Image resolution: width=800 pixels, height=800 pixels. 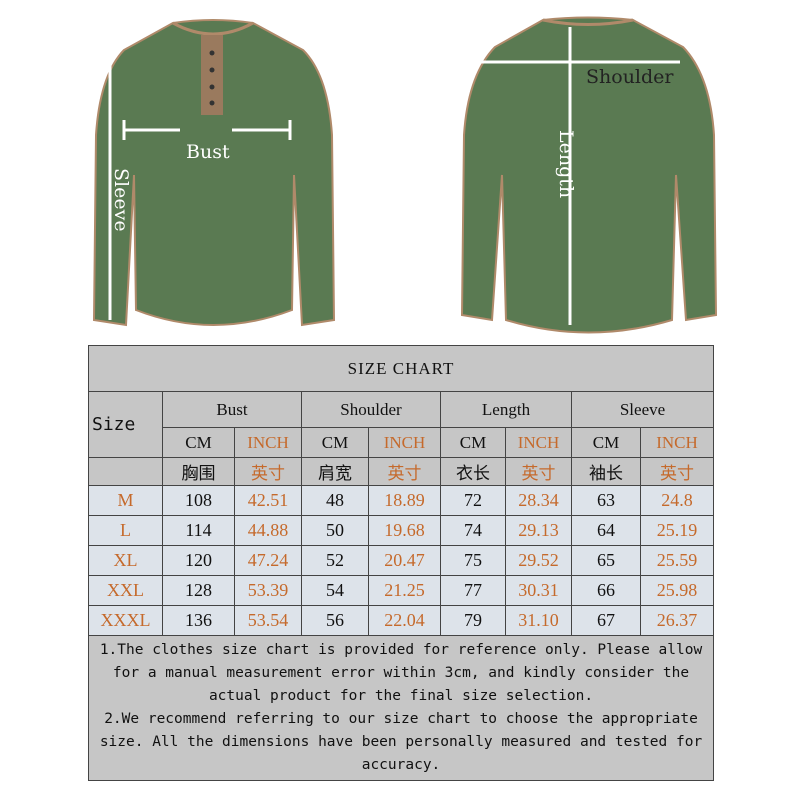 What do you see at coordinates (642, 409) in the screenshot?
I see `group-sleeve: Sleeve` at bounding box center [642, 409].